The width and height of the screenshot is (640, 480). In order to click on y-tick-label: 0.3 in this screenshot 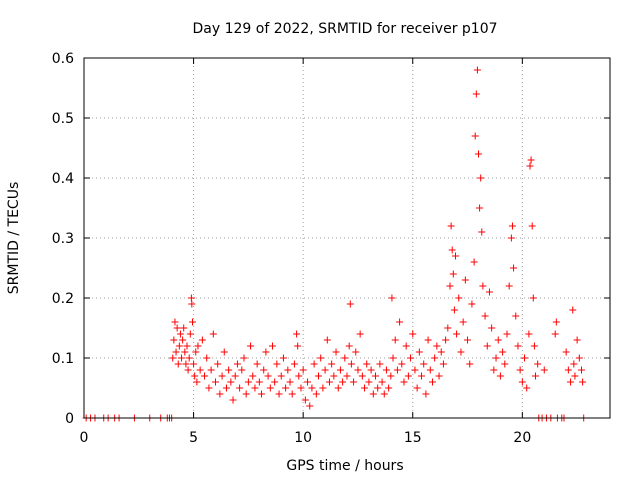, I will do `click(63, 239)`.